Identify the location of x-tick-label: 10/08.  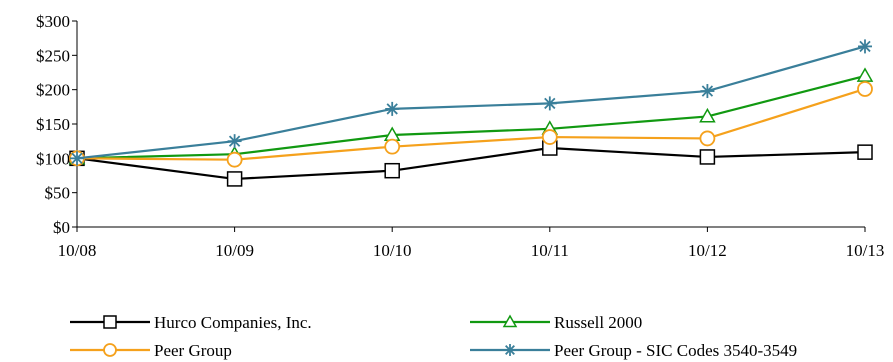
(77, 250).